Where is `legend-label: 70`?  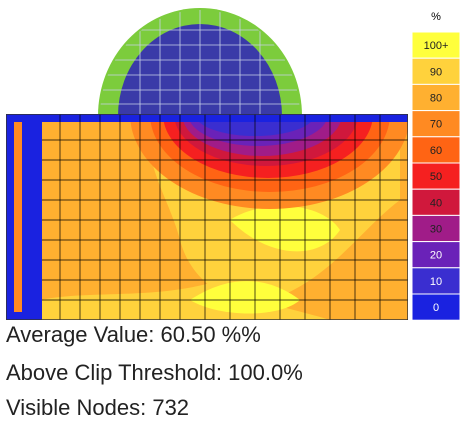
legend-label: 70 is located at coordinates (436, 125).